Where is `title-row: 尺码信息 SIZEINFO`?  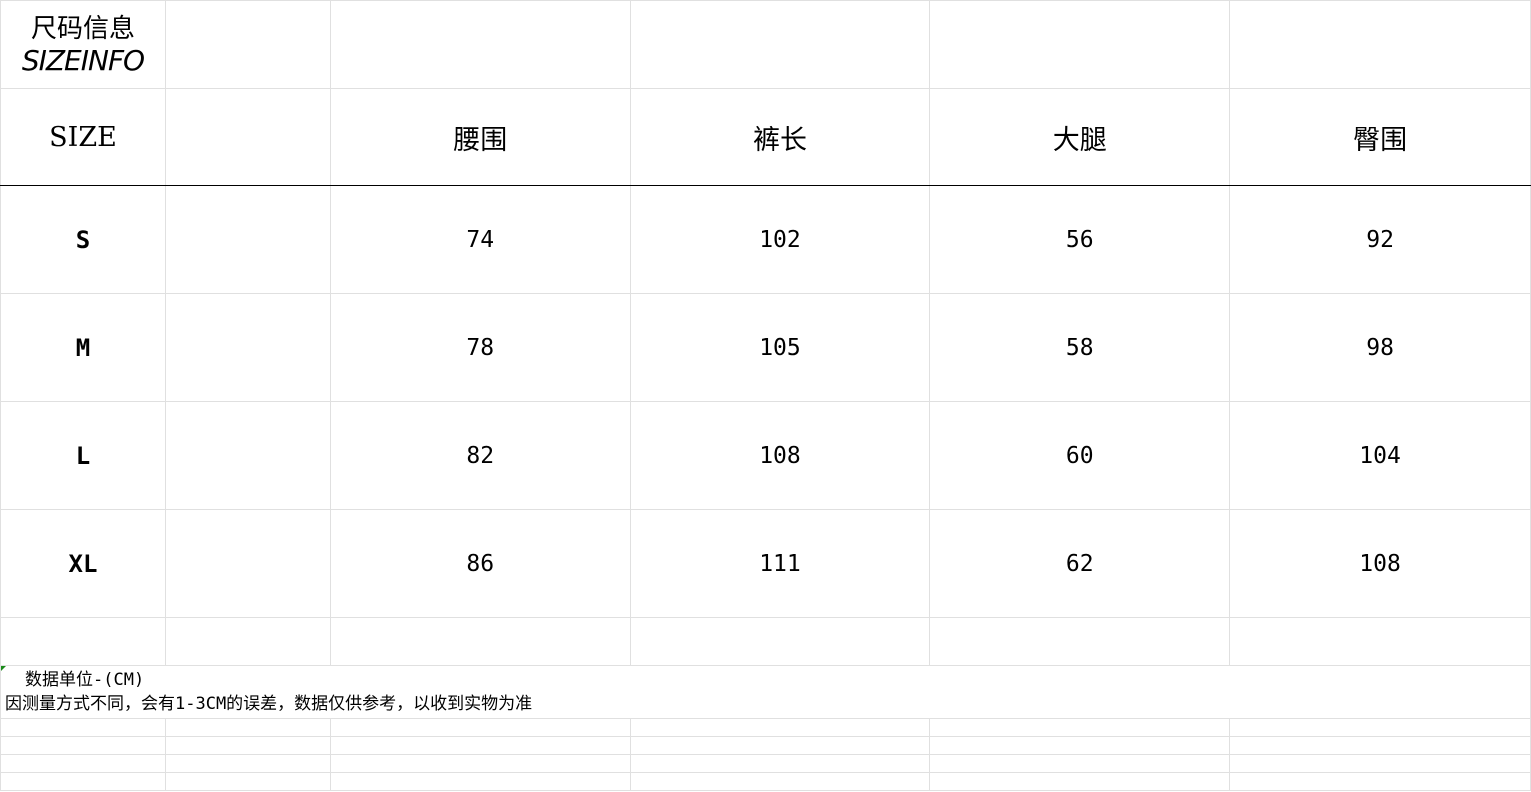
title-row: 尺码信息 SIZEINFO is located at coordinates (765, 44).